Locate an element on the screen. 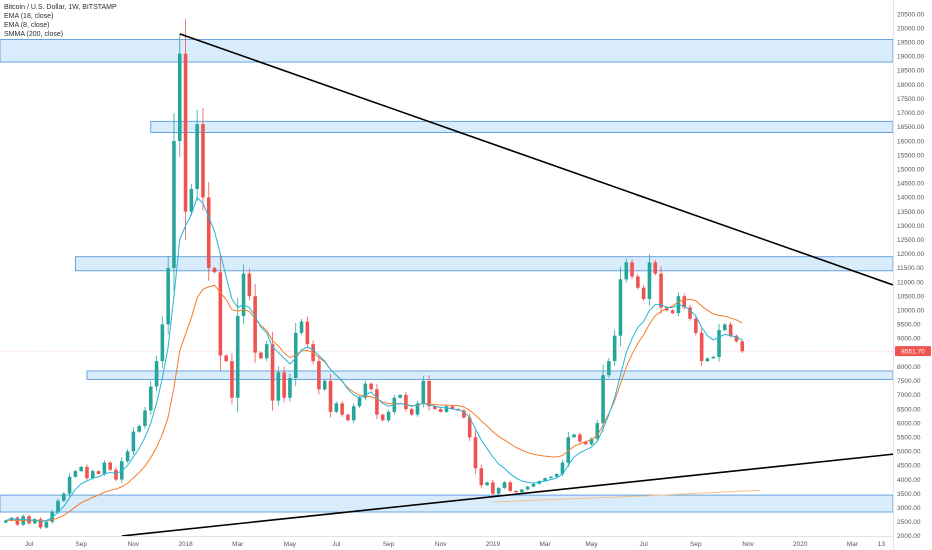 This screenshot has height=550, width=932. price-tick-label: 3000.00 is located at coordinates (909, 508).